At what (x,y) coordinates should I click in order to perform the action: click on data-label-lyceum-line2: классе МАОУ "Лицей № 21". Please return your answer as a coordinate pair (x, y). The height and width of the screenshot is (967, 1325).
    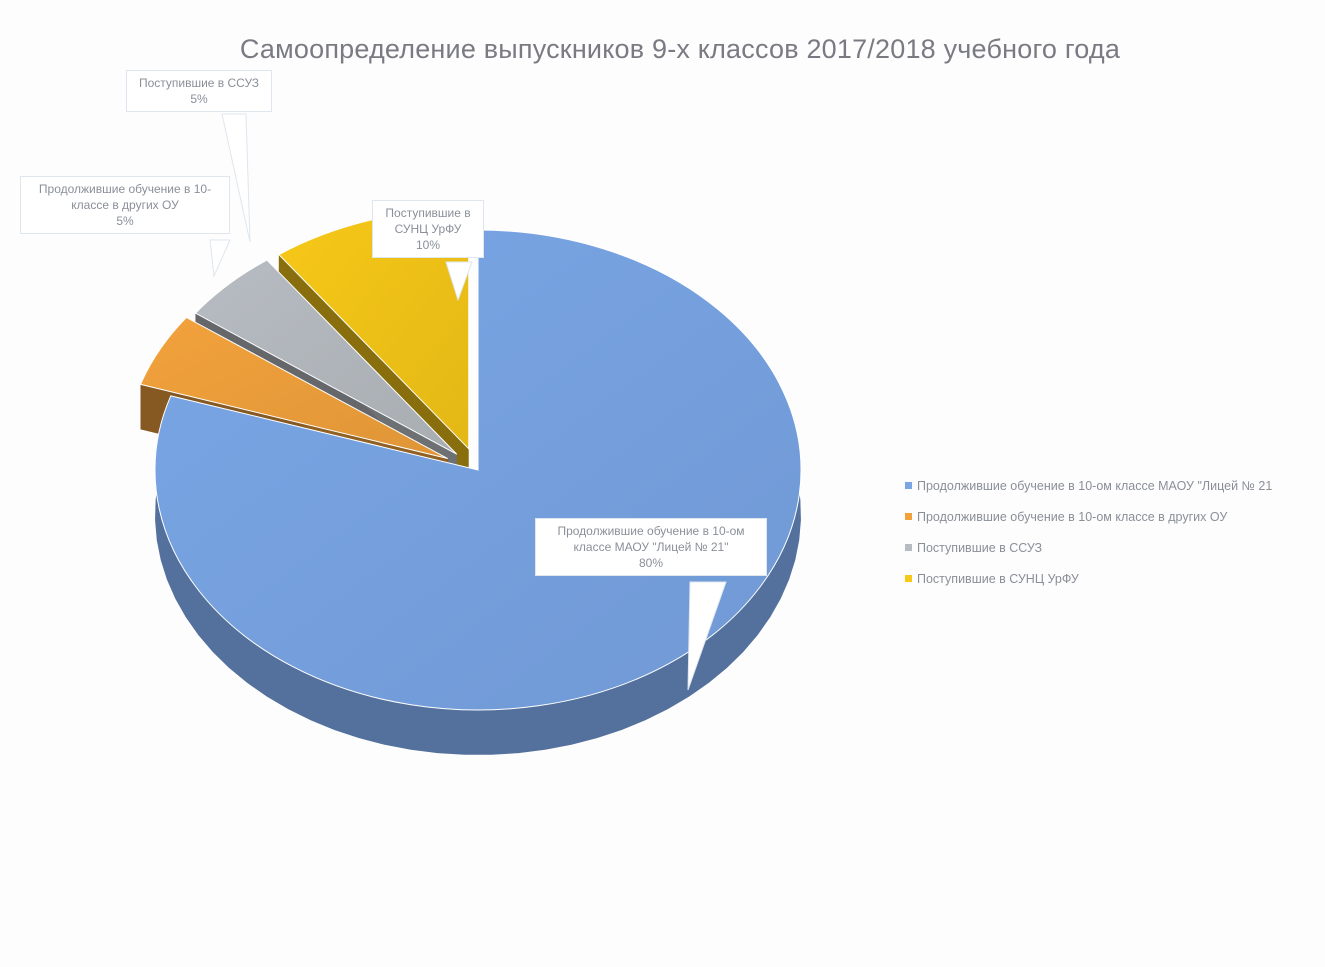
    Looking at the image, I should click on (651, 547).